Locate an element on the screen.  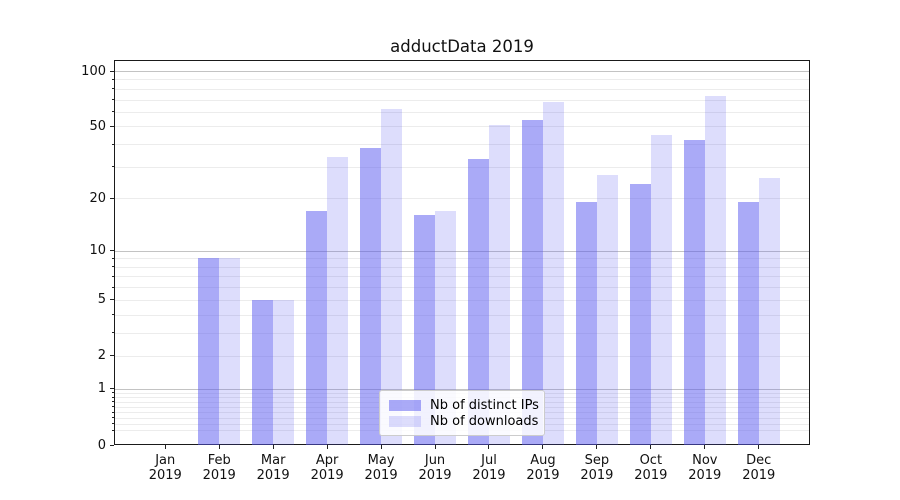
x-tick-label: Oct 2019 is located at coordinates (651, 468).